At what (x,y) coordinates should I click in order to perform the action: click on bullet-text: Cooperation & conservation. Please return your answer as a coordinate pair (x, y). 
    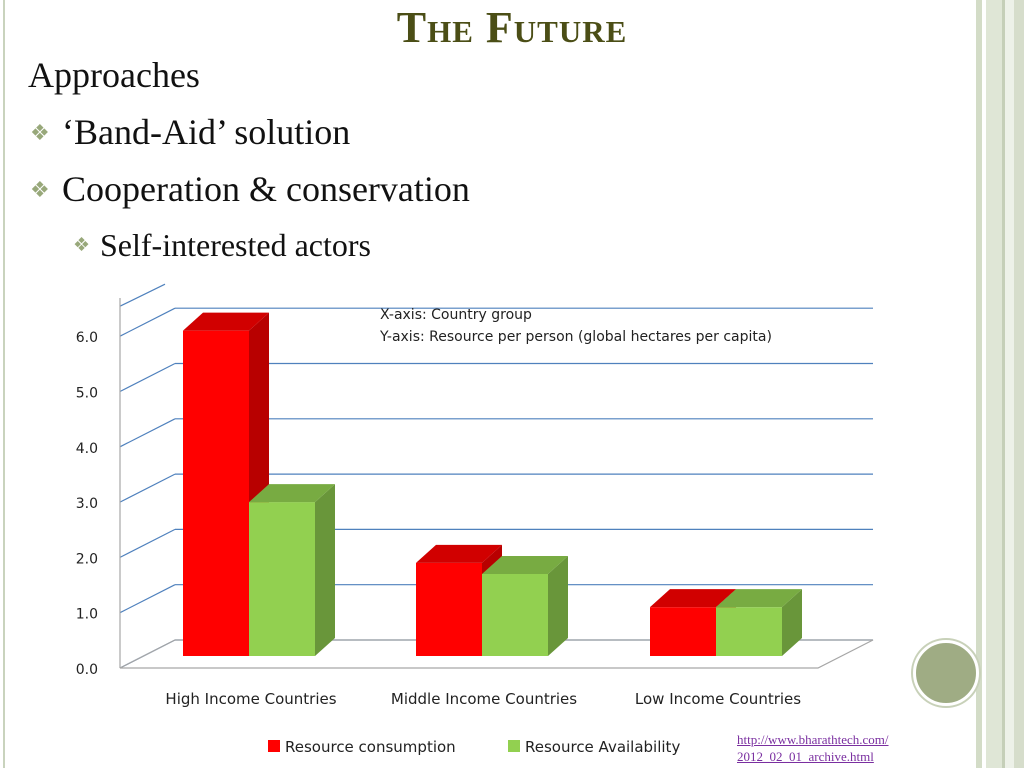
    Looking at the image, I should click on (266, 189).